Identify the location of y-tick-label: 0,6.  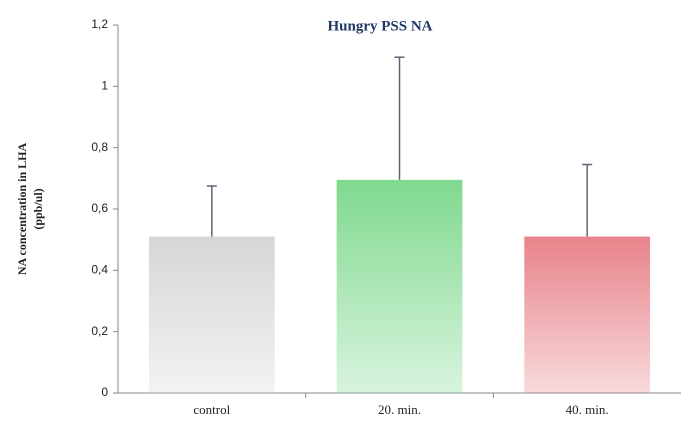
(99, 208).